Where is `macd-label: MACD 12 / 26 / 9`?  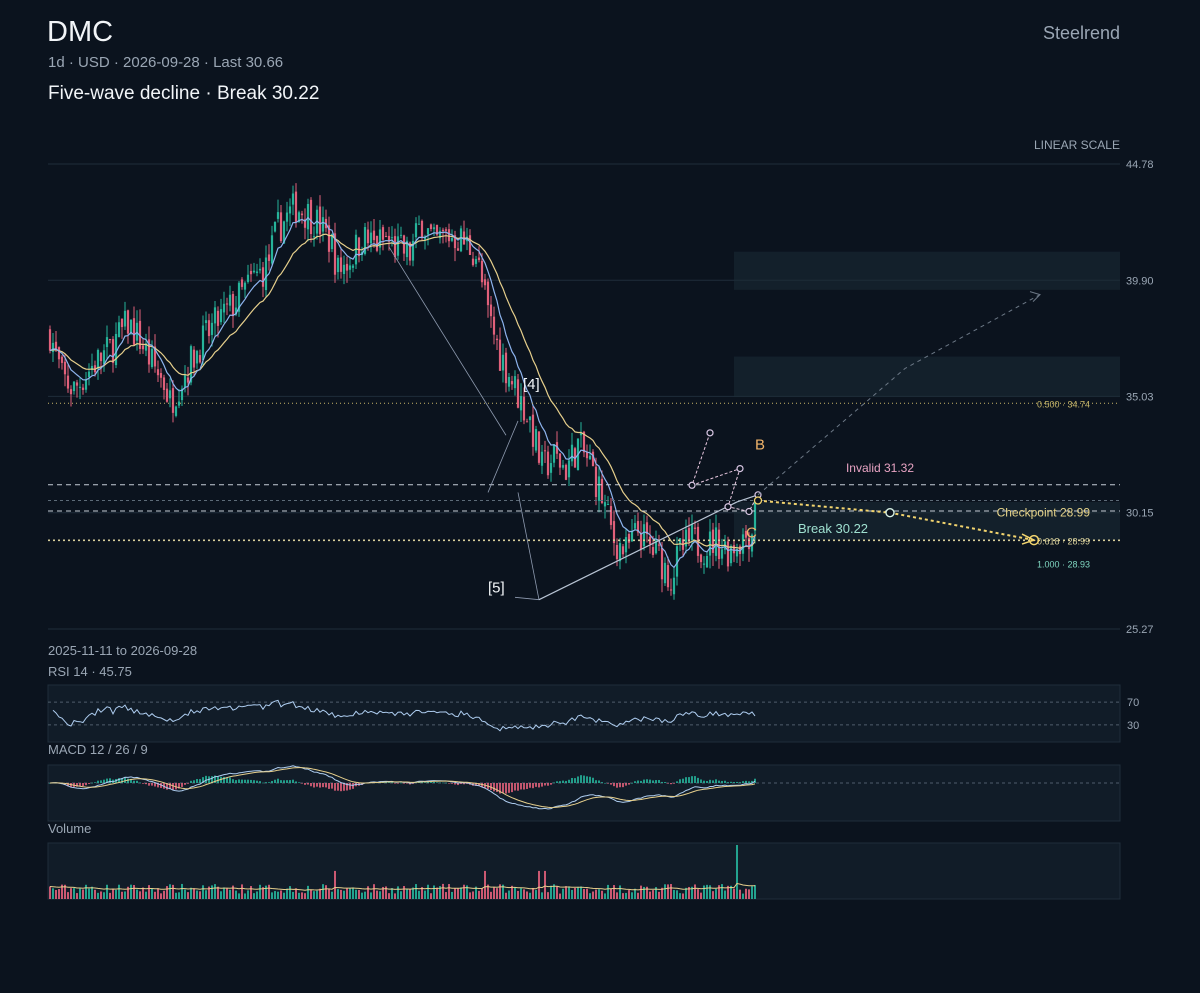
macd-label: MACD 12 / 26 / 9 is located at coordinates (98, 749).